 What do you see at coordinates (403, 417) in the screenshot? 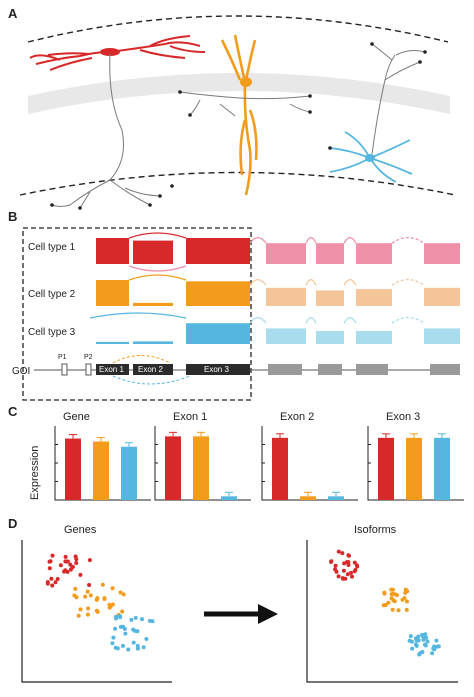
I see `chart-title-4: Exon 3` at bounding box center [403, 417].